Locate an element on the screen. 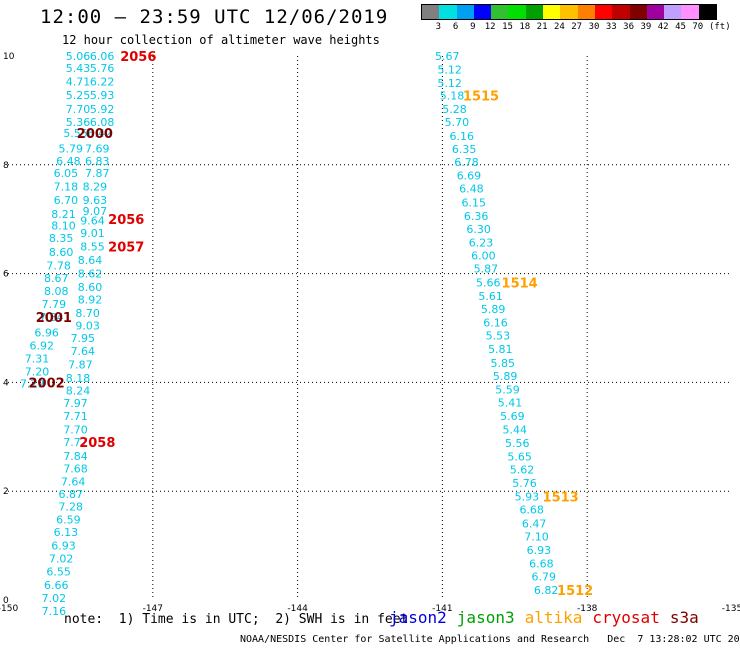 Image resolution: width=740 pixels, height=650 pixels. legend-label: 15 is located at coordinates (507, 27).